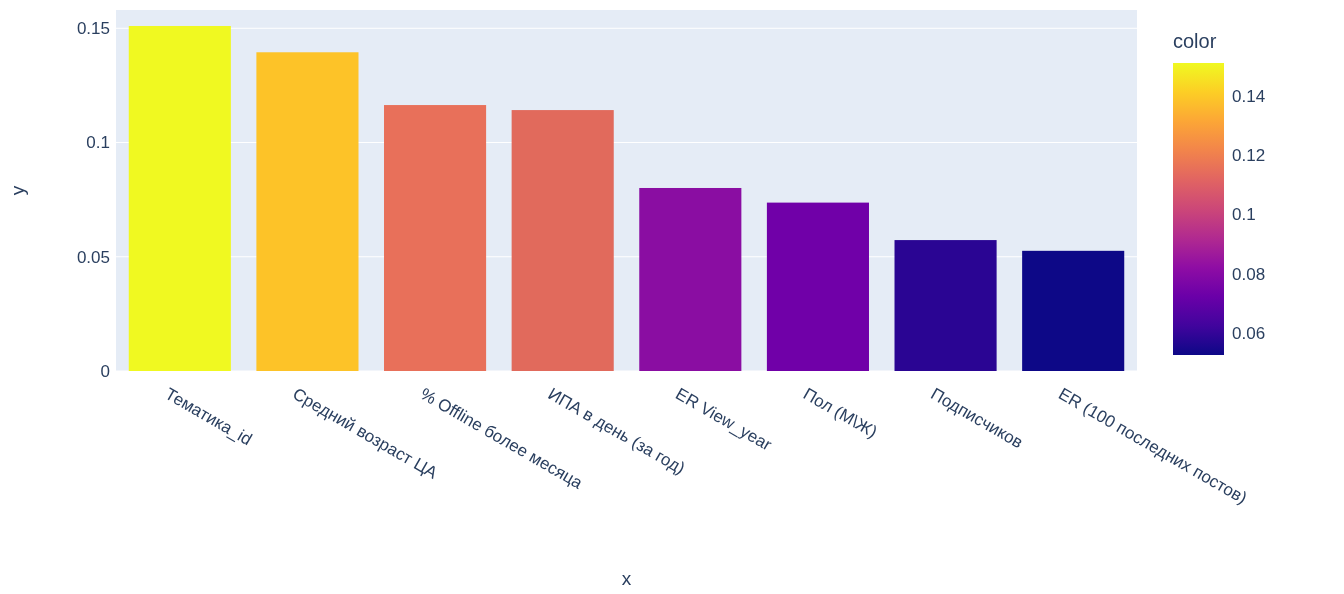 The height and width of the screenshot is (594, 1344). What do you see at coordinates (626, 578) in the screenshot?
I see `x-axis-title: x` at bounding box center [626, 578].